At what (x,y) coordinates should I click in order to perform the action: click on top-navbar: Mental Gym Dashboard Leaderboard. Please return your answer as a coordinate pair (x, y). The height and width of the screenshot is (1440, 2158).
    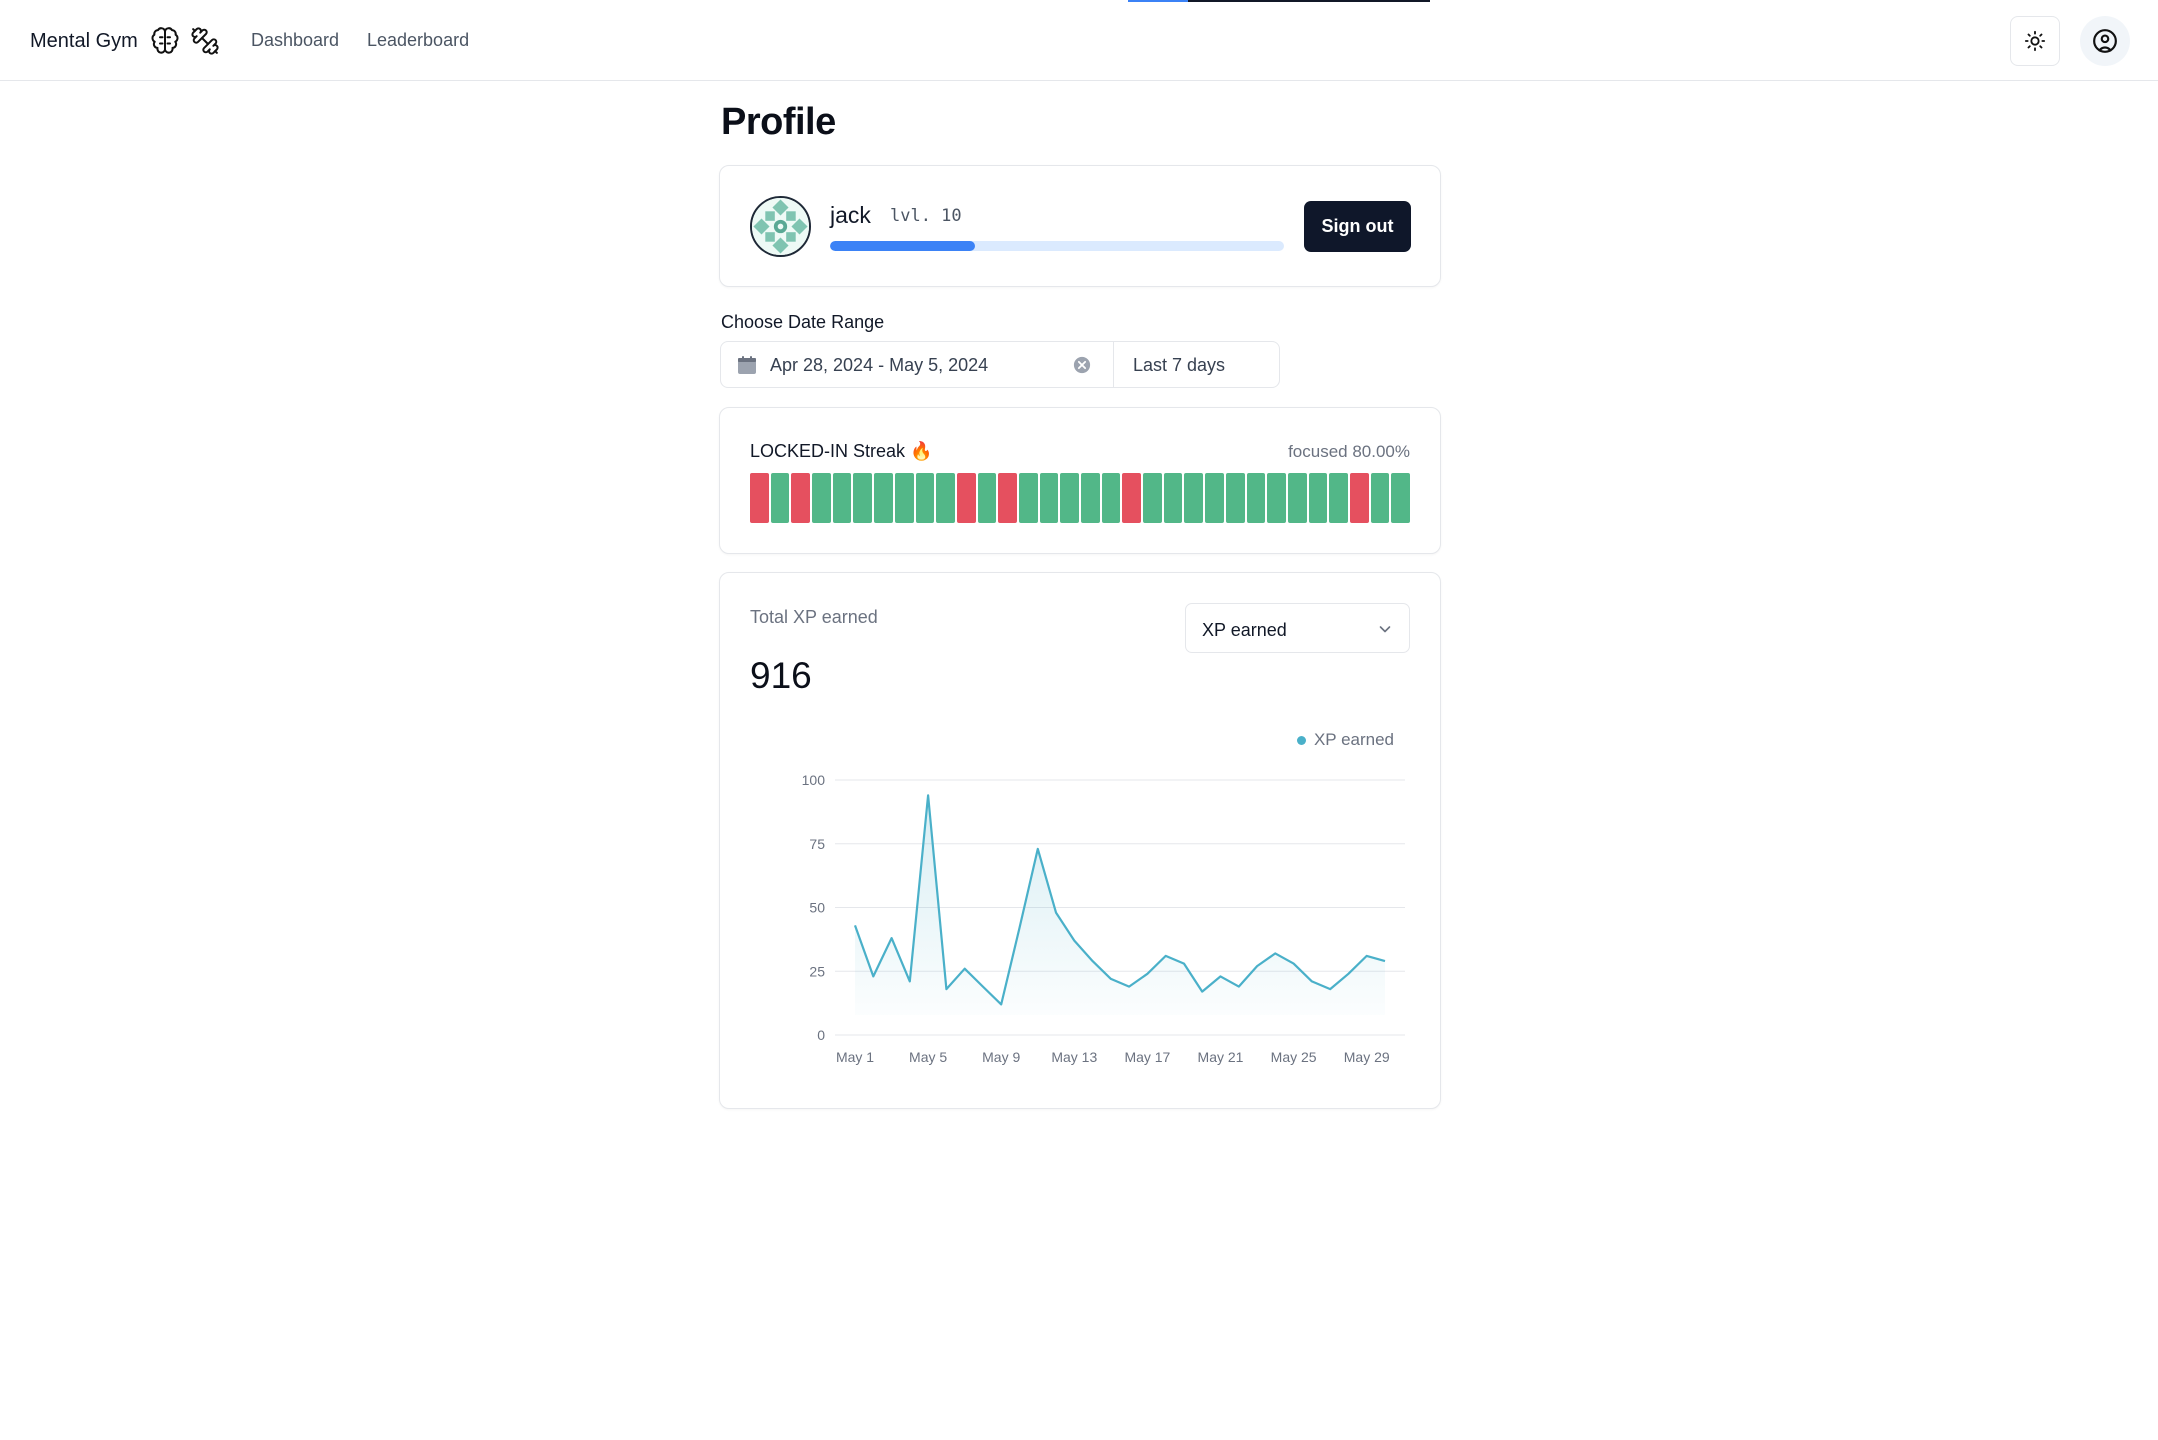
    Looking at the image, I should click on (1079, 40).